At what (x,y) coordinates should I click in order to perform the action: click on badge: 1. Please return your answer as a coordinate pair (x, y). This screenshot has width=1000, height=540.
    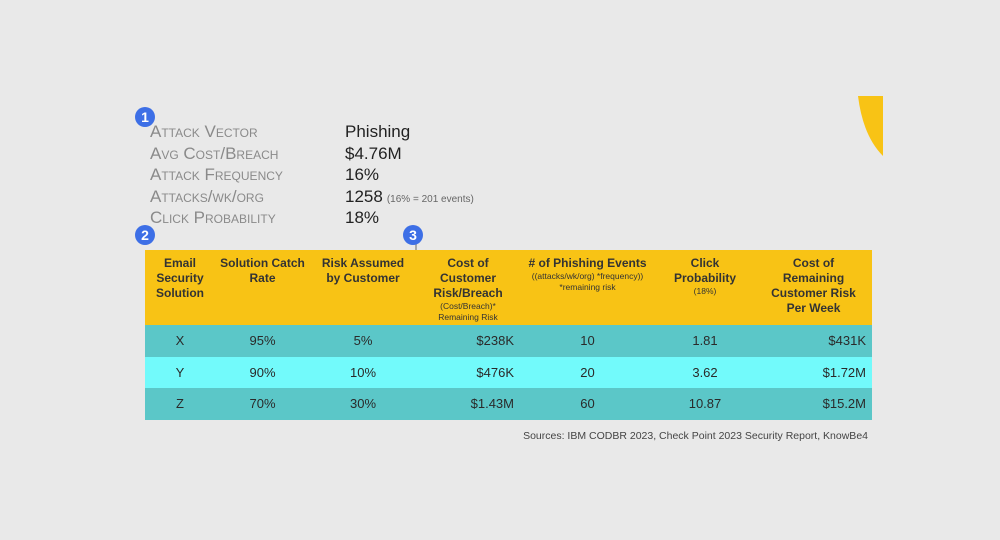
    Looking at the image, I should click on (145, 117).